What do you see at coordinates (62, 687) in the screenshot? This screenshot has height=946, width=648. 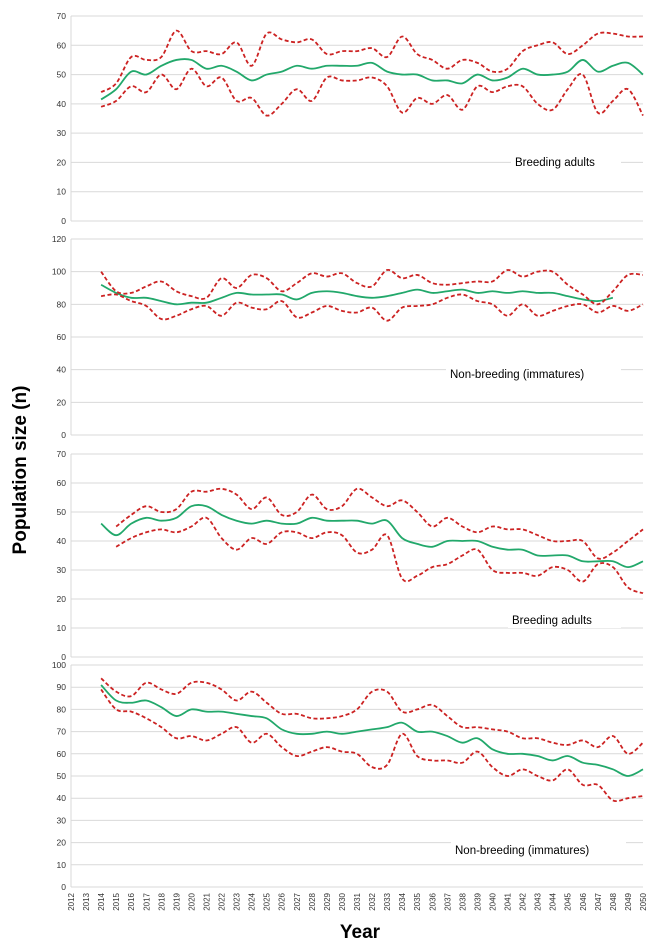 I see `y-tick-label: 90` at bounding box center [62, 687].